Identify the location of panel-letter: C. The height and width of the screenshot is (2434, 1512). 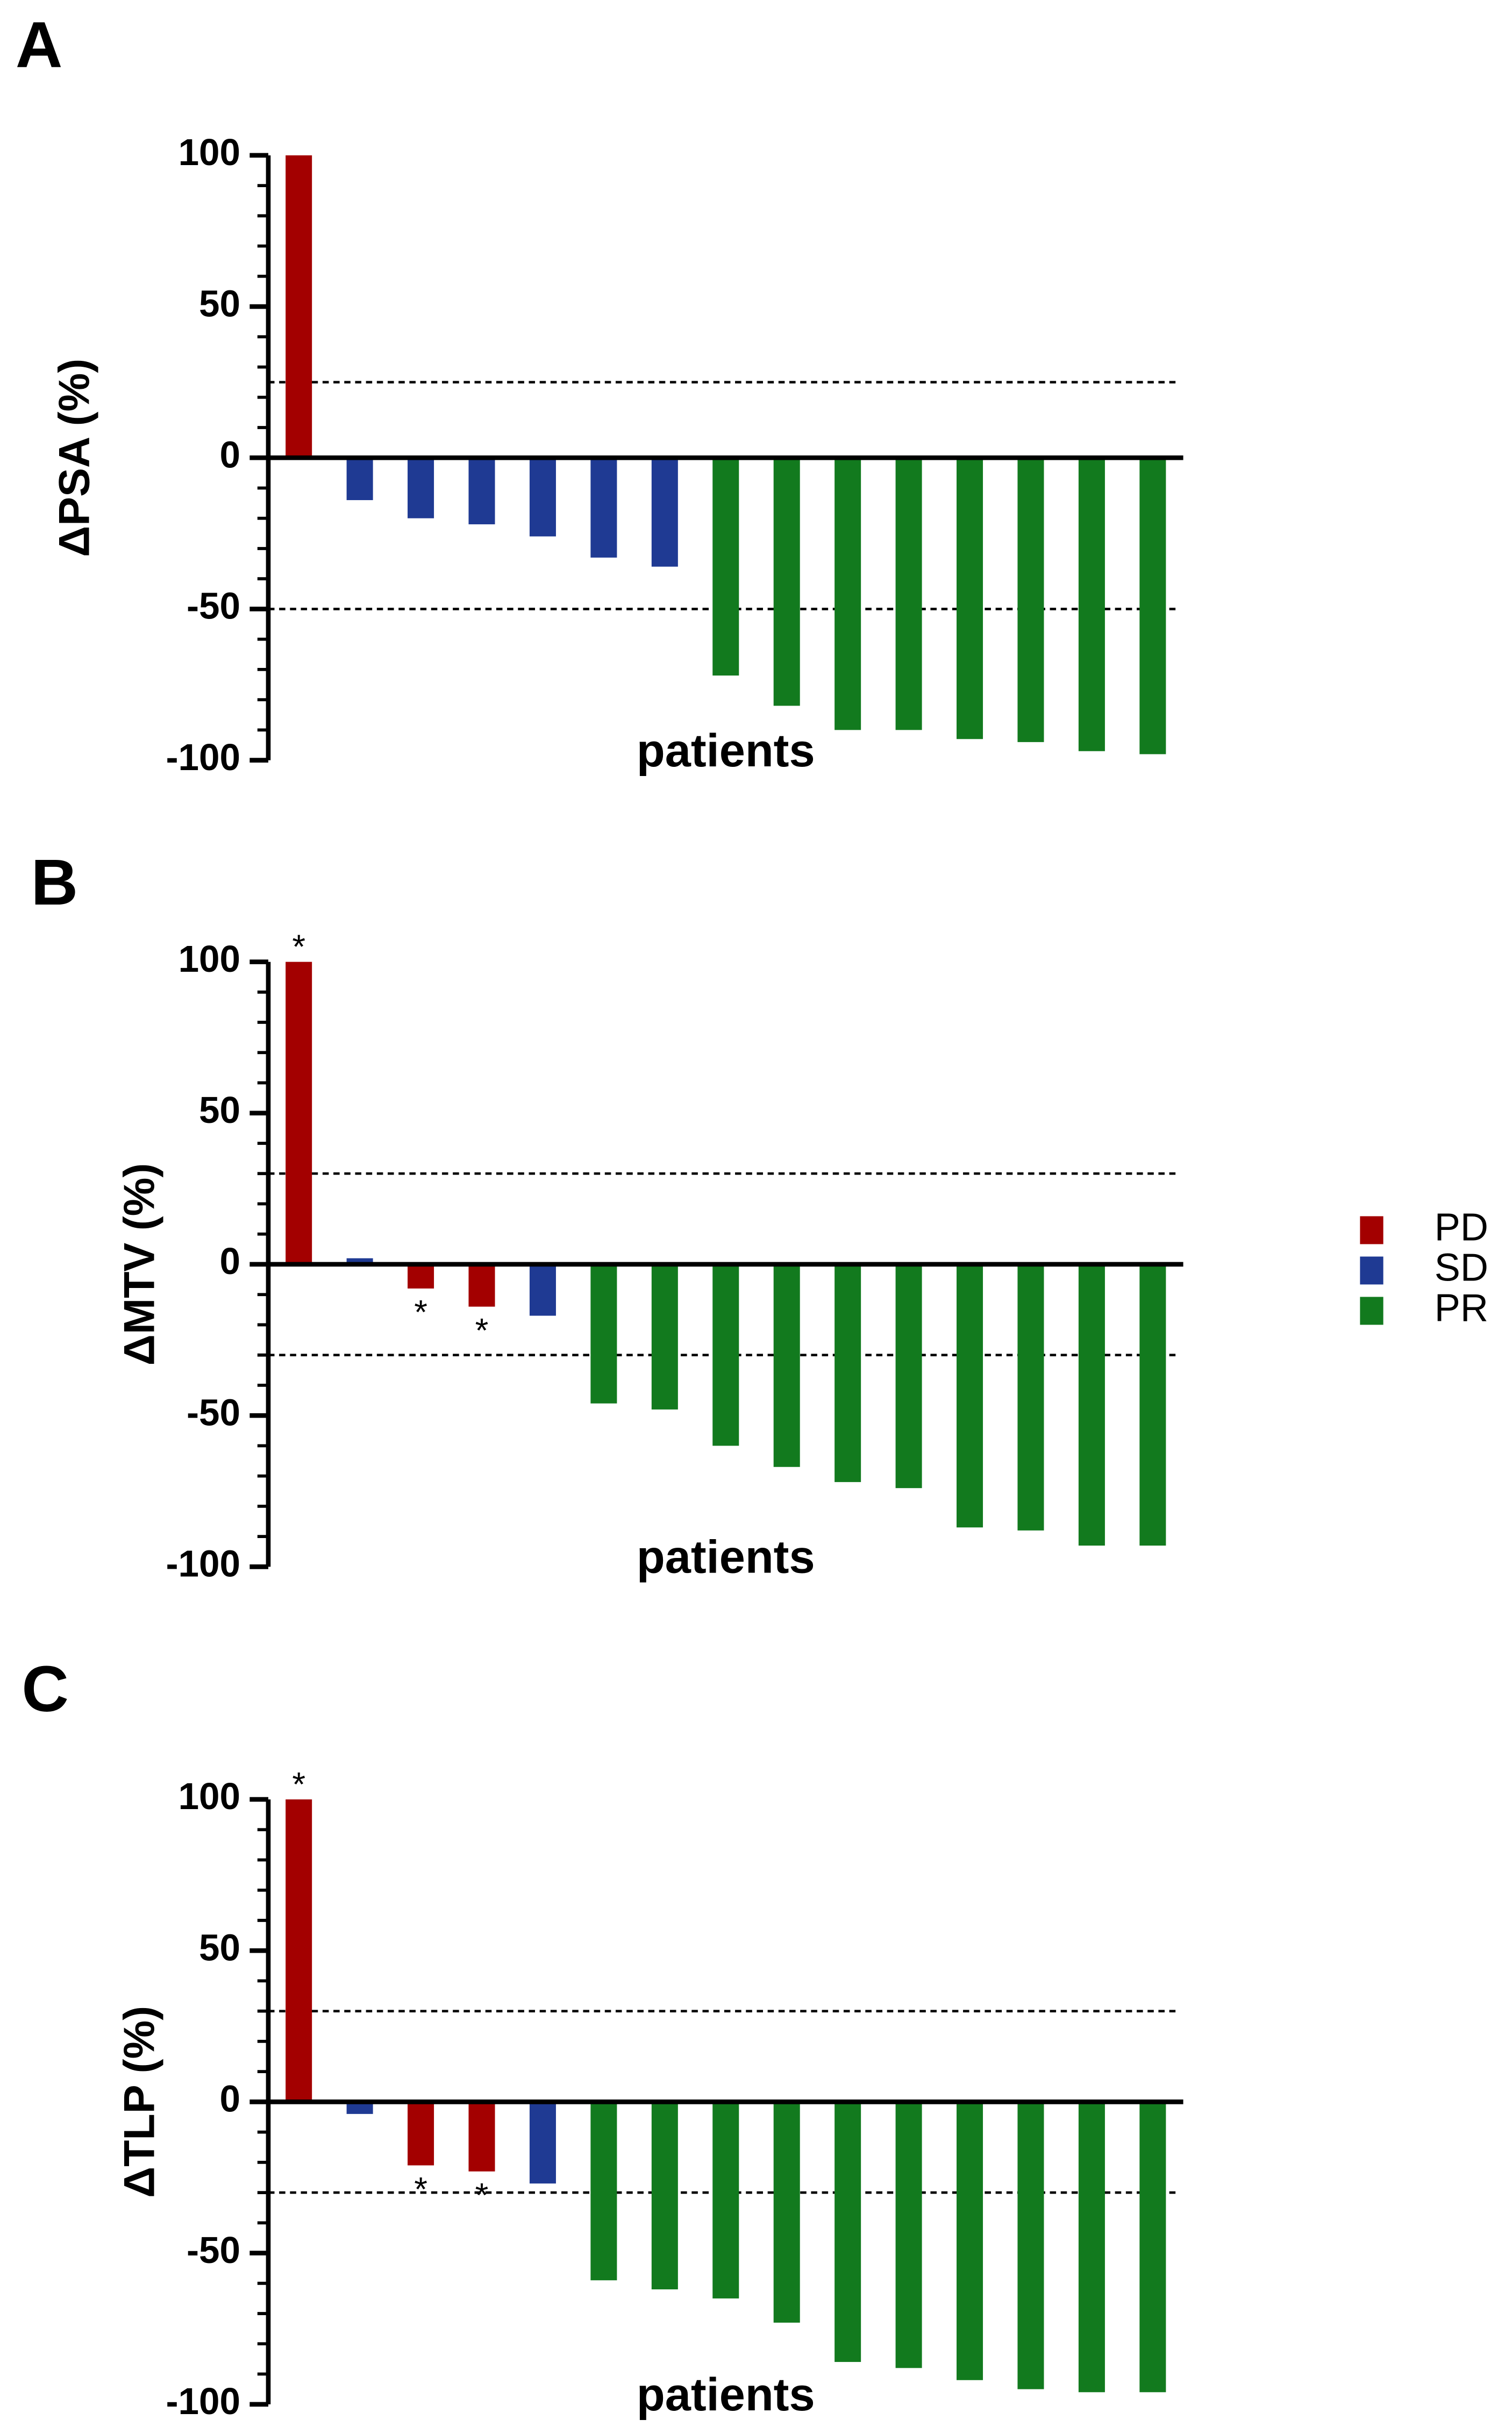
(45, 1688).